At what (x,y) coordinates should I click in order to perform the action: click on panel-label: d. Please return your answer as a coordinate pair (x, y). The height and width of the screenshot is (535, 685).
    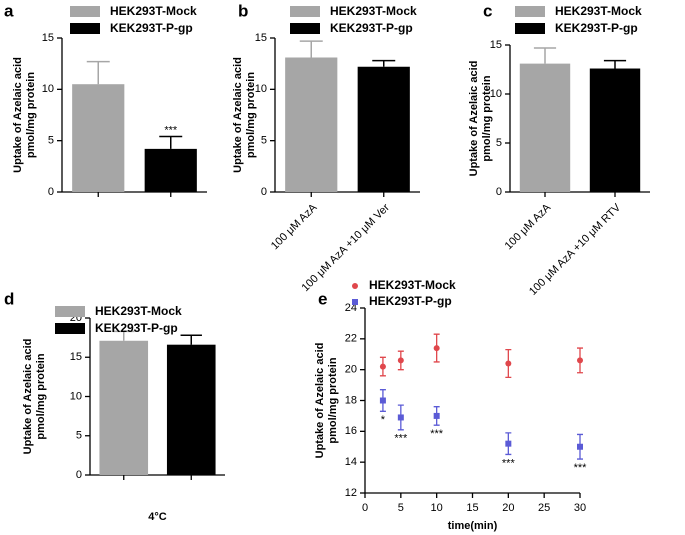
    Looking at the image, I should click on (9, 298).